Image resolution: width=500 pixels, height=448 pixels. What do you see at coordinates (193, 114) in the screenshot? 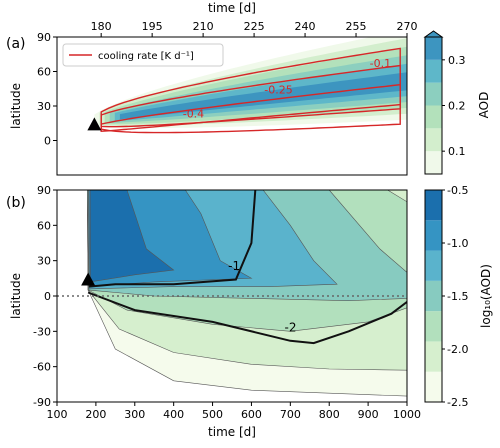
I see `contour-label: -0.4` at bounding box center [193, 114].